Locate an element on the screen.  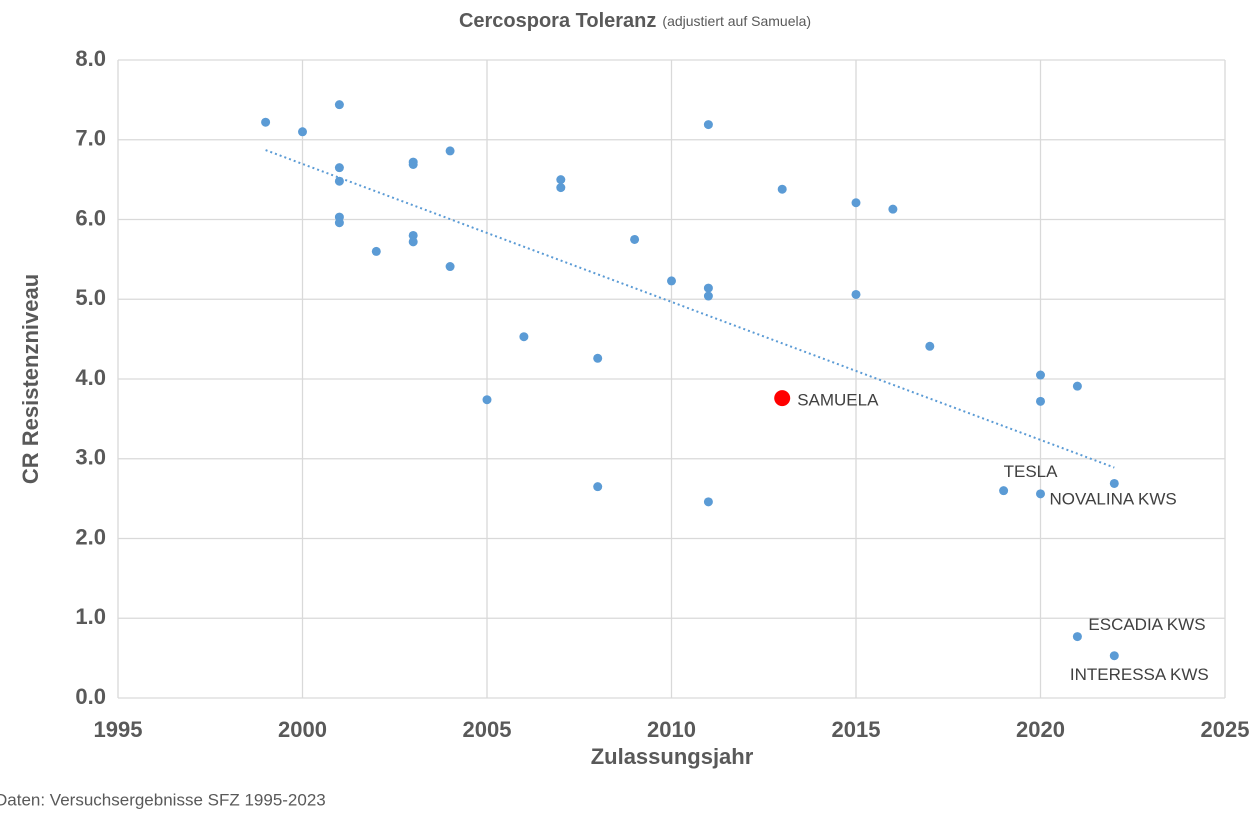
x-tick-label: 1995 is located at coordinates (118, 729).